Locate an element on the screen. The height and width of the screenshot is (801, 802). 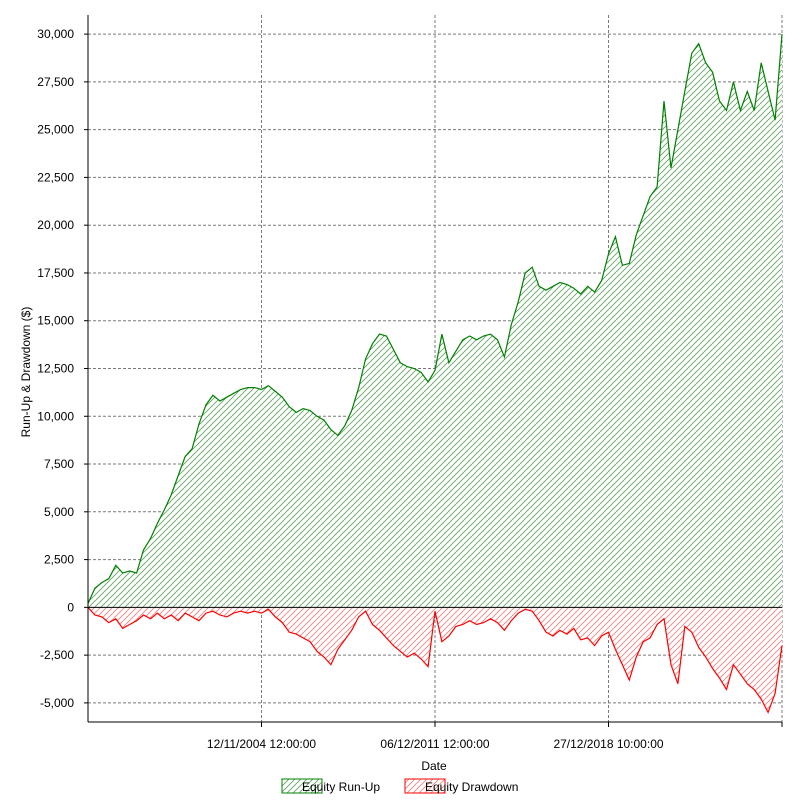
y-tick-label: 15,000 is located at coordinates (55, 321).